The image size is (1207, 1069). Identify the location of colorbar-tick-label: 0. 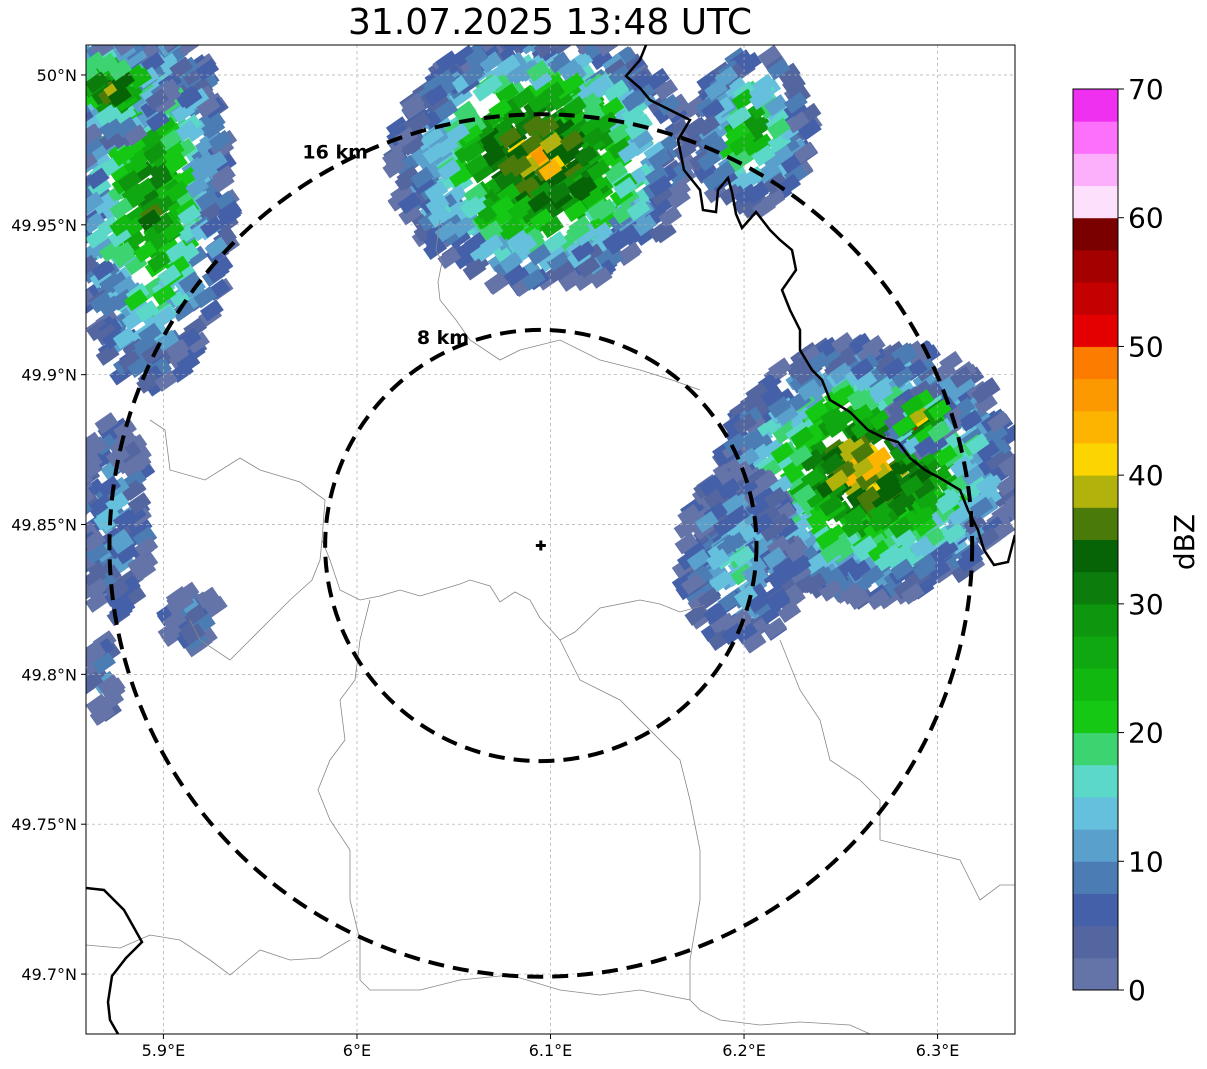
(1137, 990).